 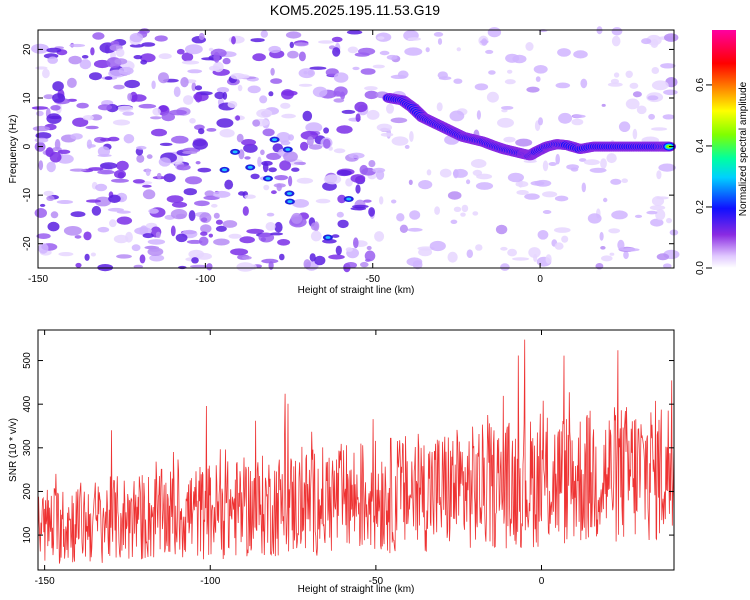 What do you see at coordinates (700, 268) in the screenshot?
I see `colorbar-tick-label: 0.0` at bounding box center [700, 268].